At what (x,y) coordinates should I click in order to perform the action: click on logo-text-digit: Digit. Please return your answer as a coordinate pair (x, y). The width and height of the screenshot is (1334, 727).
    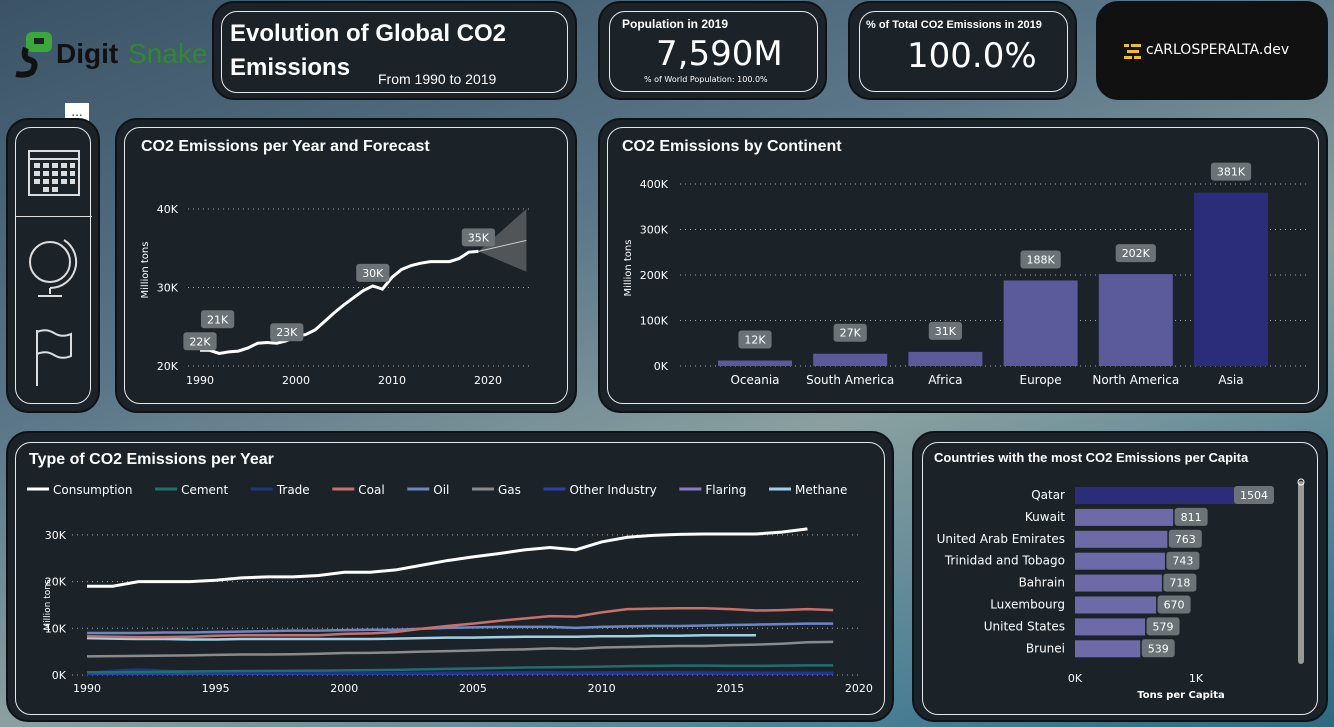
    Looking at the image, I should click on (87, 53).